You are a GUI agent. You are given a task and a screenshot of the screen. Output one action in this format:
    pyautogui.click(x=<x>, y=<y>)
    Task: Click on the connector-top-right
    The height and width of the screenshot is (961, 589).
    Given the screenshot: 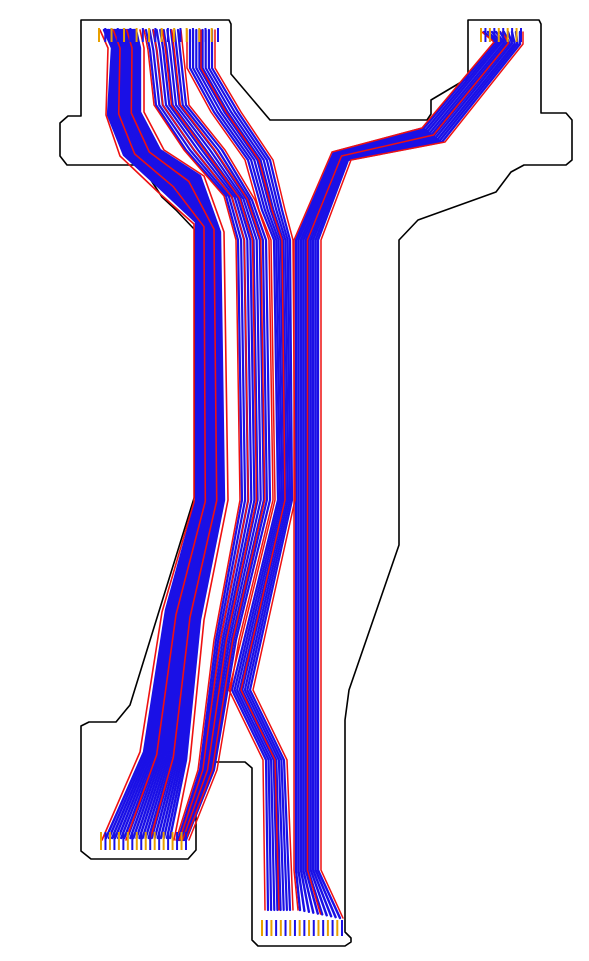 What is the action you would take?
    pyautogui.click(x=501, y=35)
    